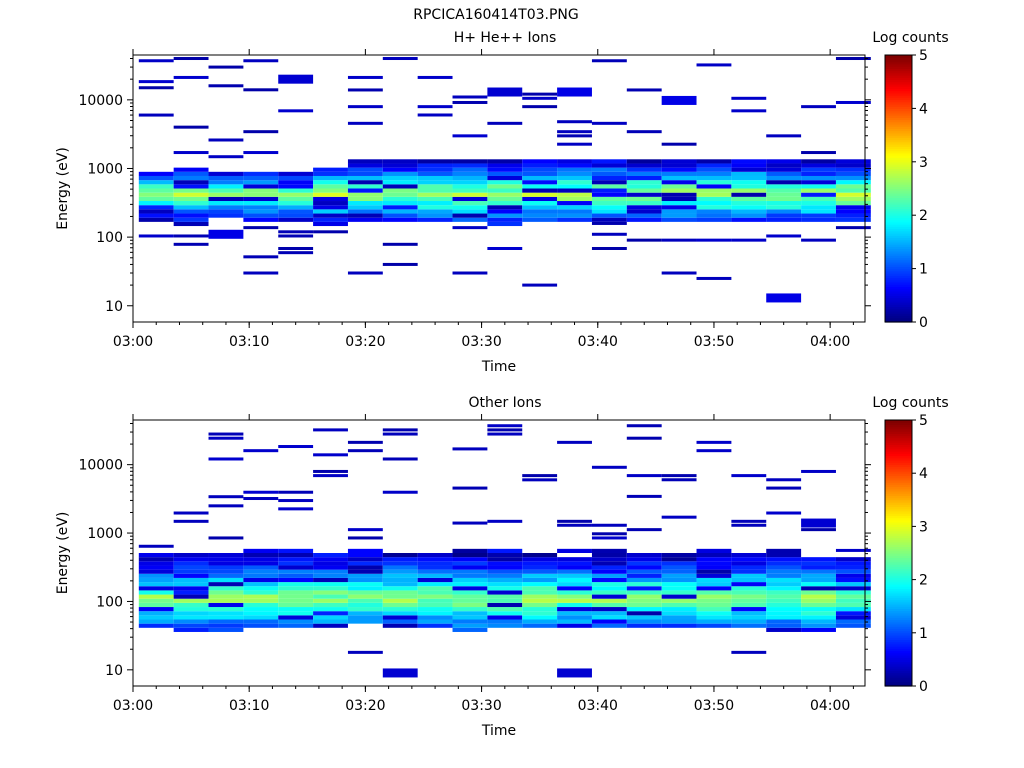 This screenshot has width=1024, height=768. I want to click on y-tick-label: 10000, so click(100, 101).